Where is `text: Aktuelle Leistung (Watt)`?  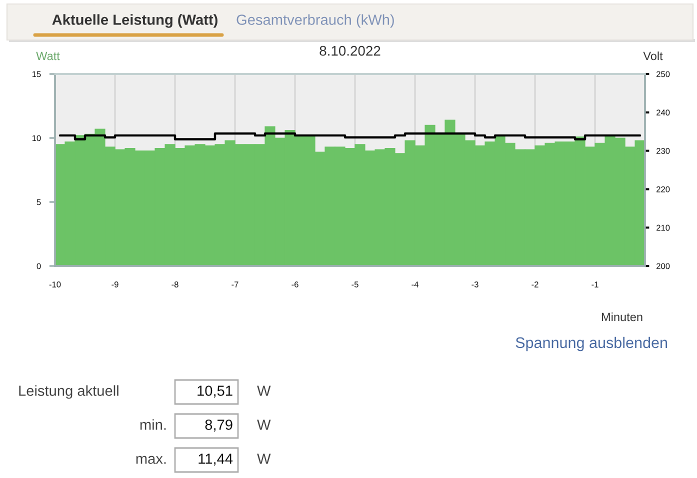 text: Aktuelle Leistung (Watt) is located at coordinates (135, 21).